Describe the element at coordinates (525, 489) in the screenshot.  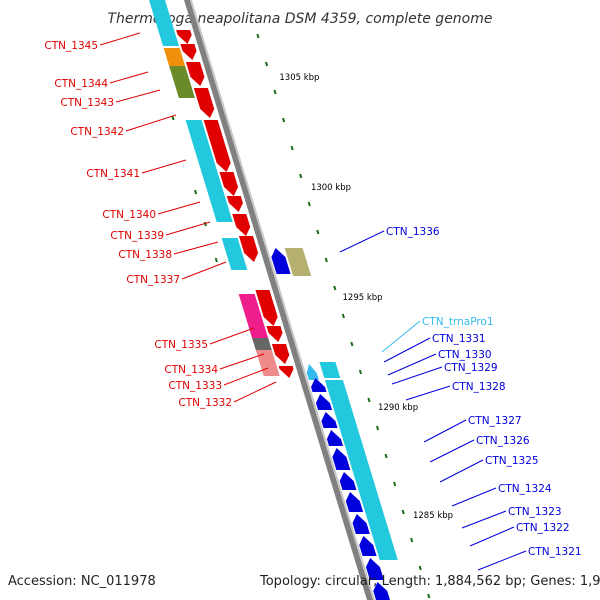
I see `right-gene-label: CTN_1324` at that location.